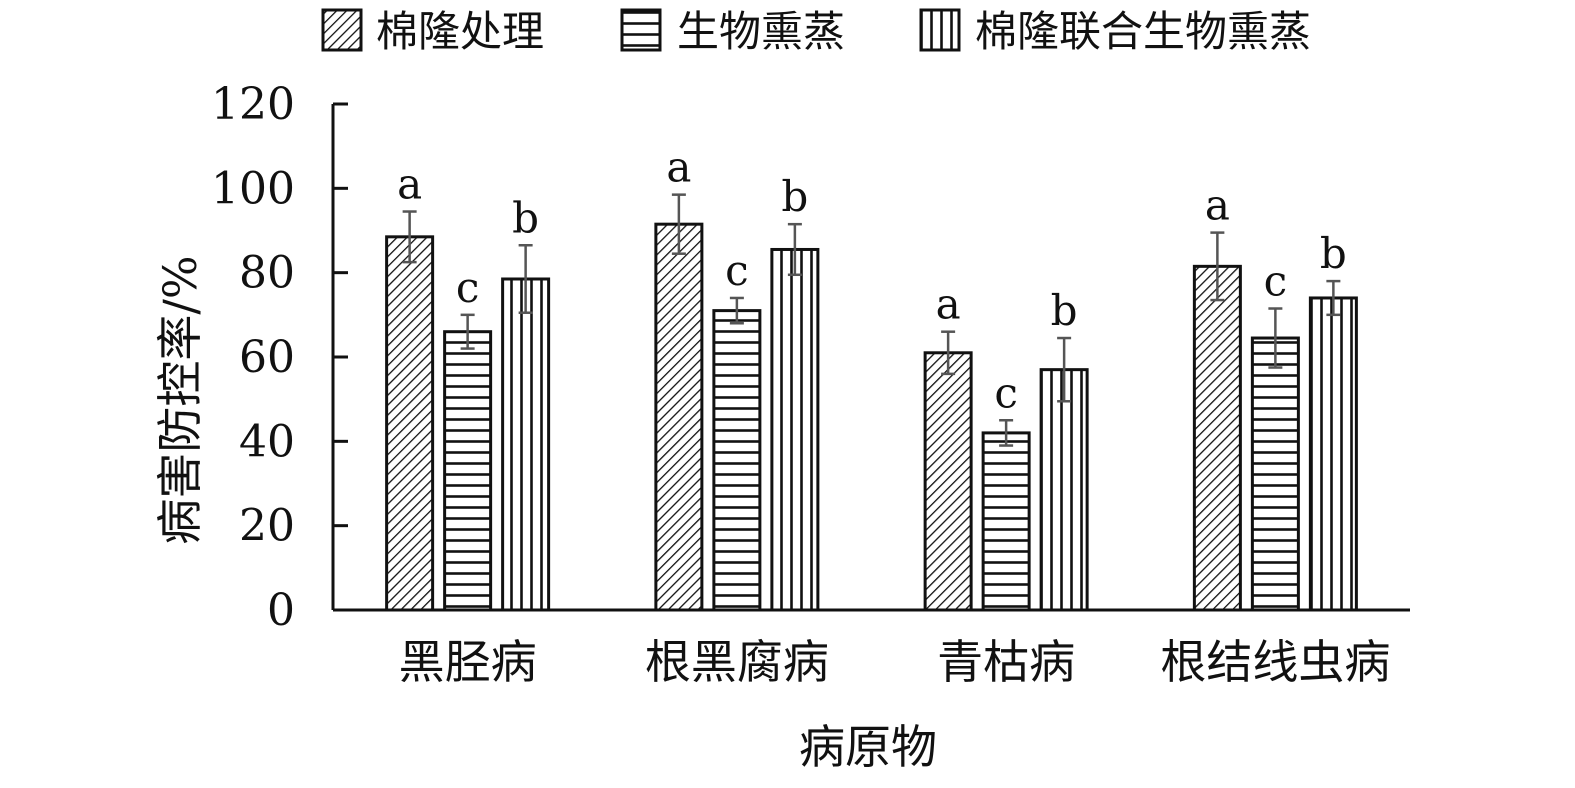 This screenshot has height=788, width=1575. I want to click on legend-swatch-horizontal-lines, so click(641, 30).